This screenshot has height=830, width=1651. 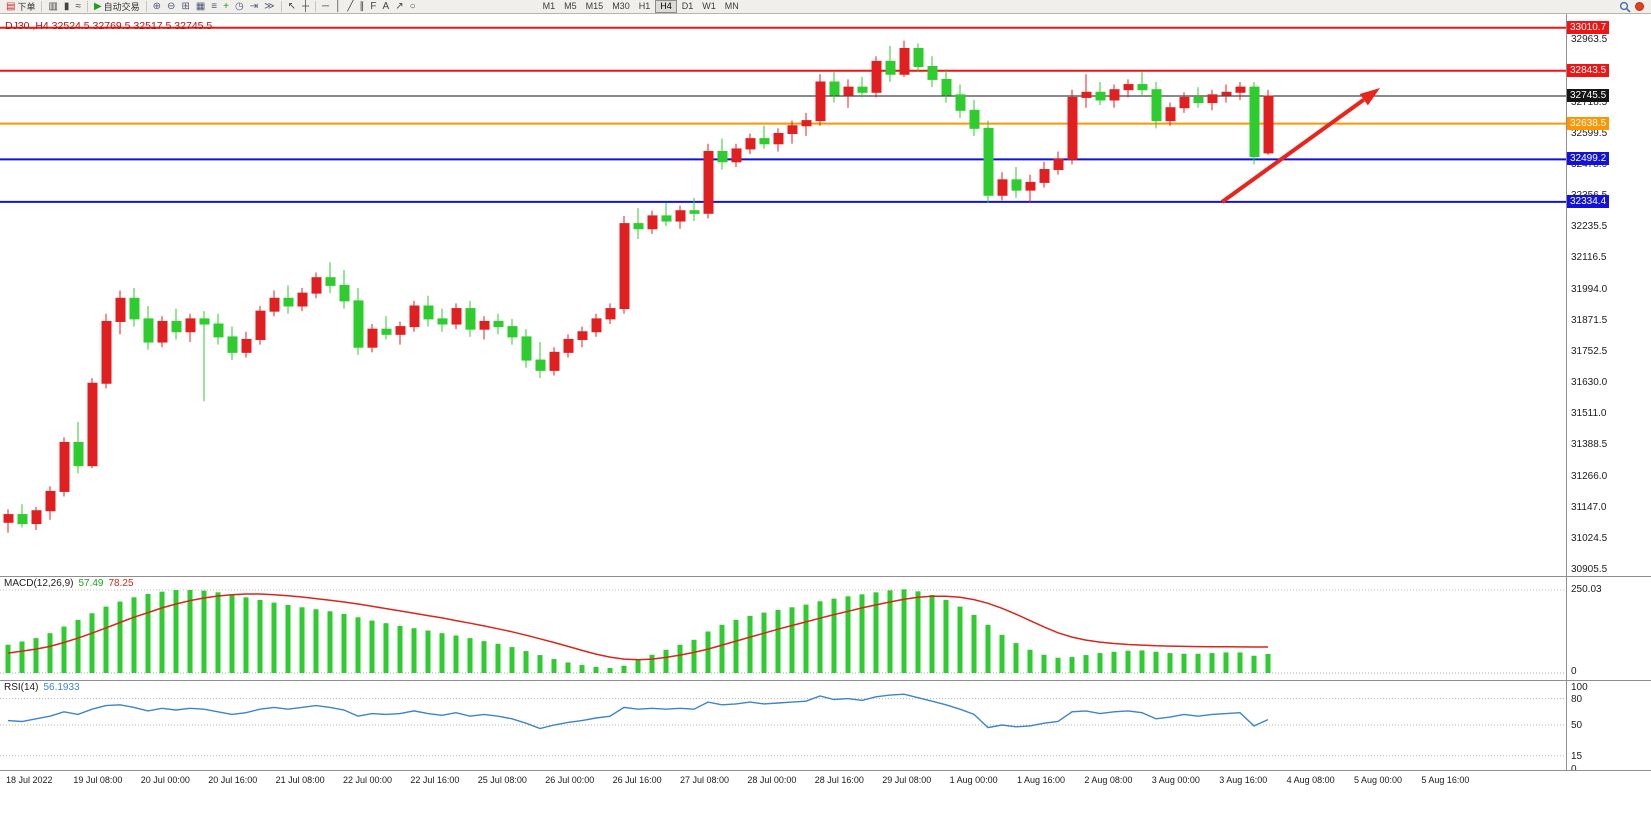 What do you see at coordinates (1292, 151) in the screenshot?
I see `trend-arrow` at bounding box center [1292, 151].